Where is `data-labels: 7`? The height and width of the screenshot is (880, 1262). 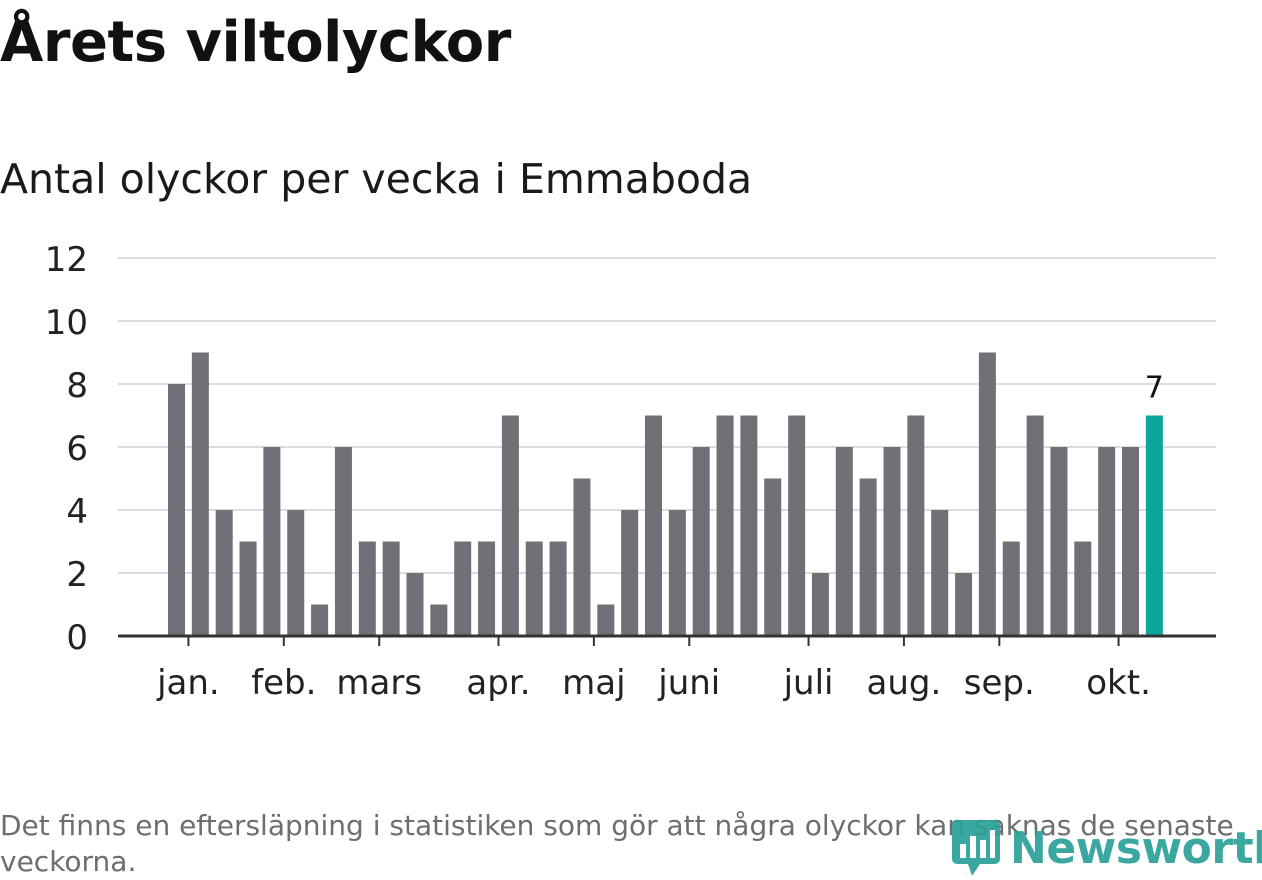
data-labels: 7 is located at coordinates (1154, 388).